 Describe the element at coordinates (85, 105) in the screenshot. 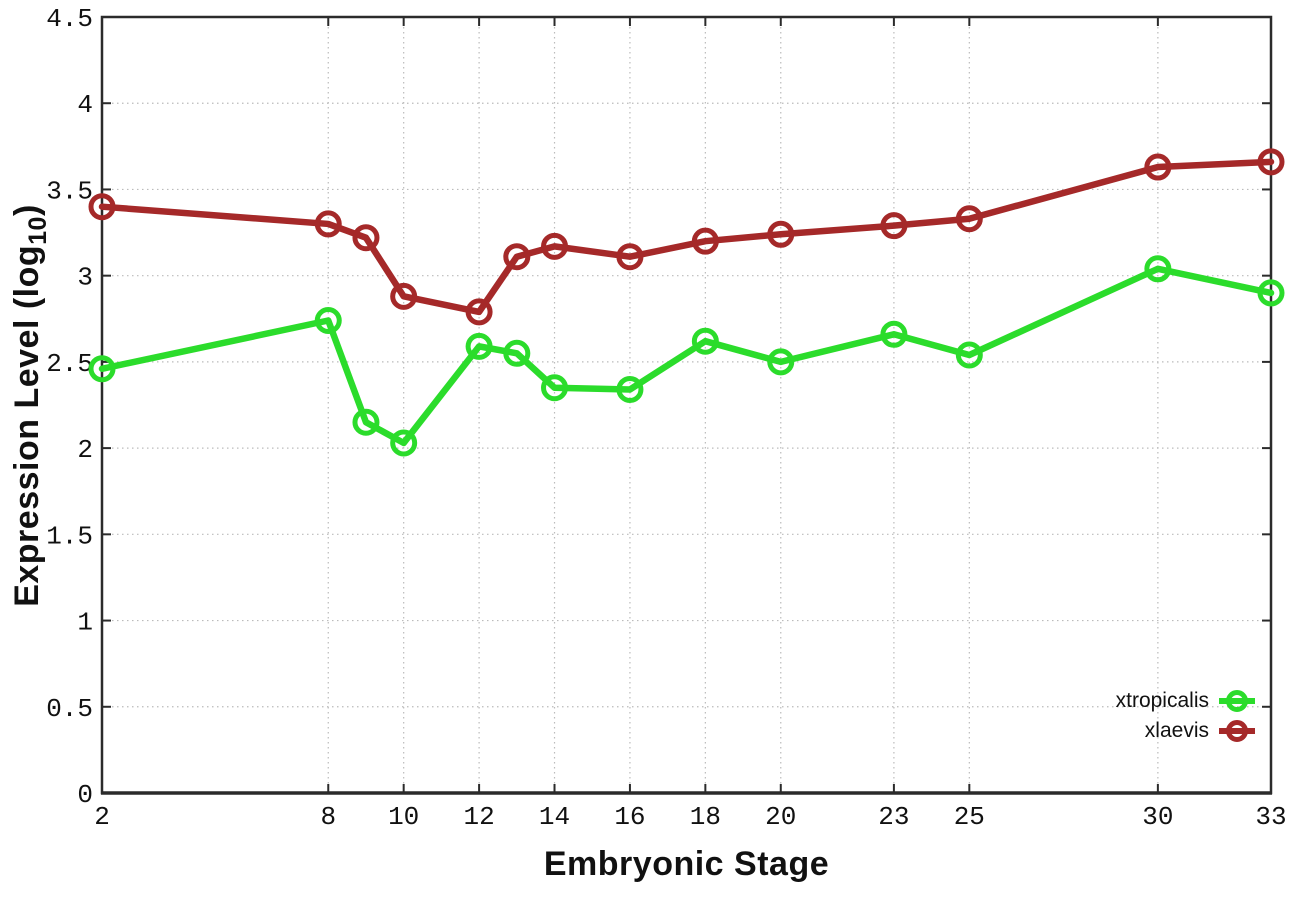

I see `y-tick-label: 4` at that location.